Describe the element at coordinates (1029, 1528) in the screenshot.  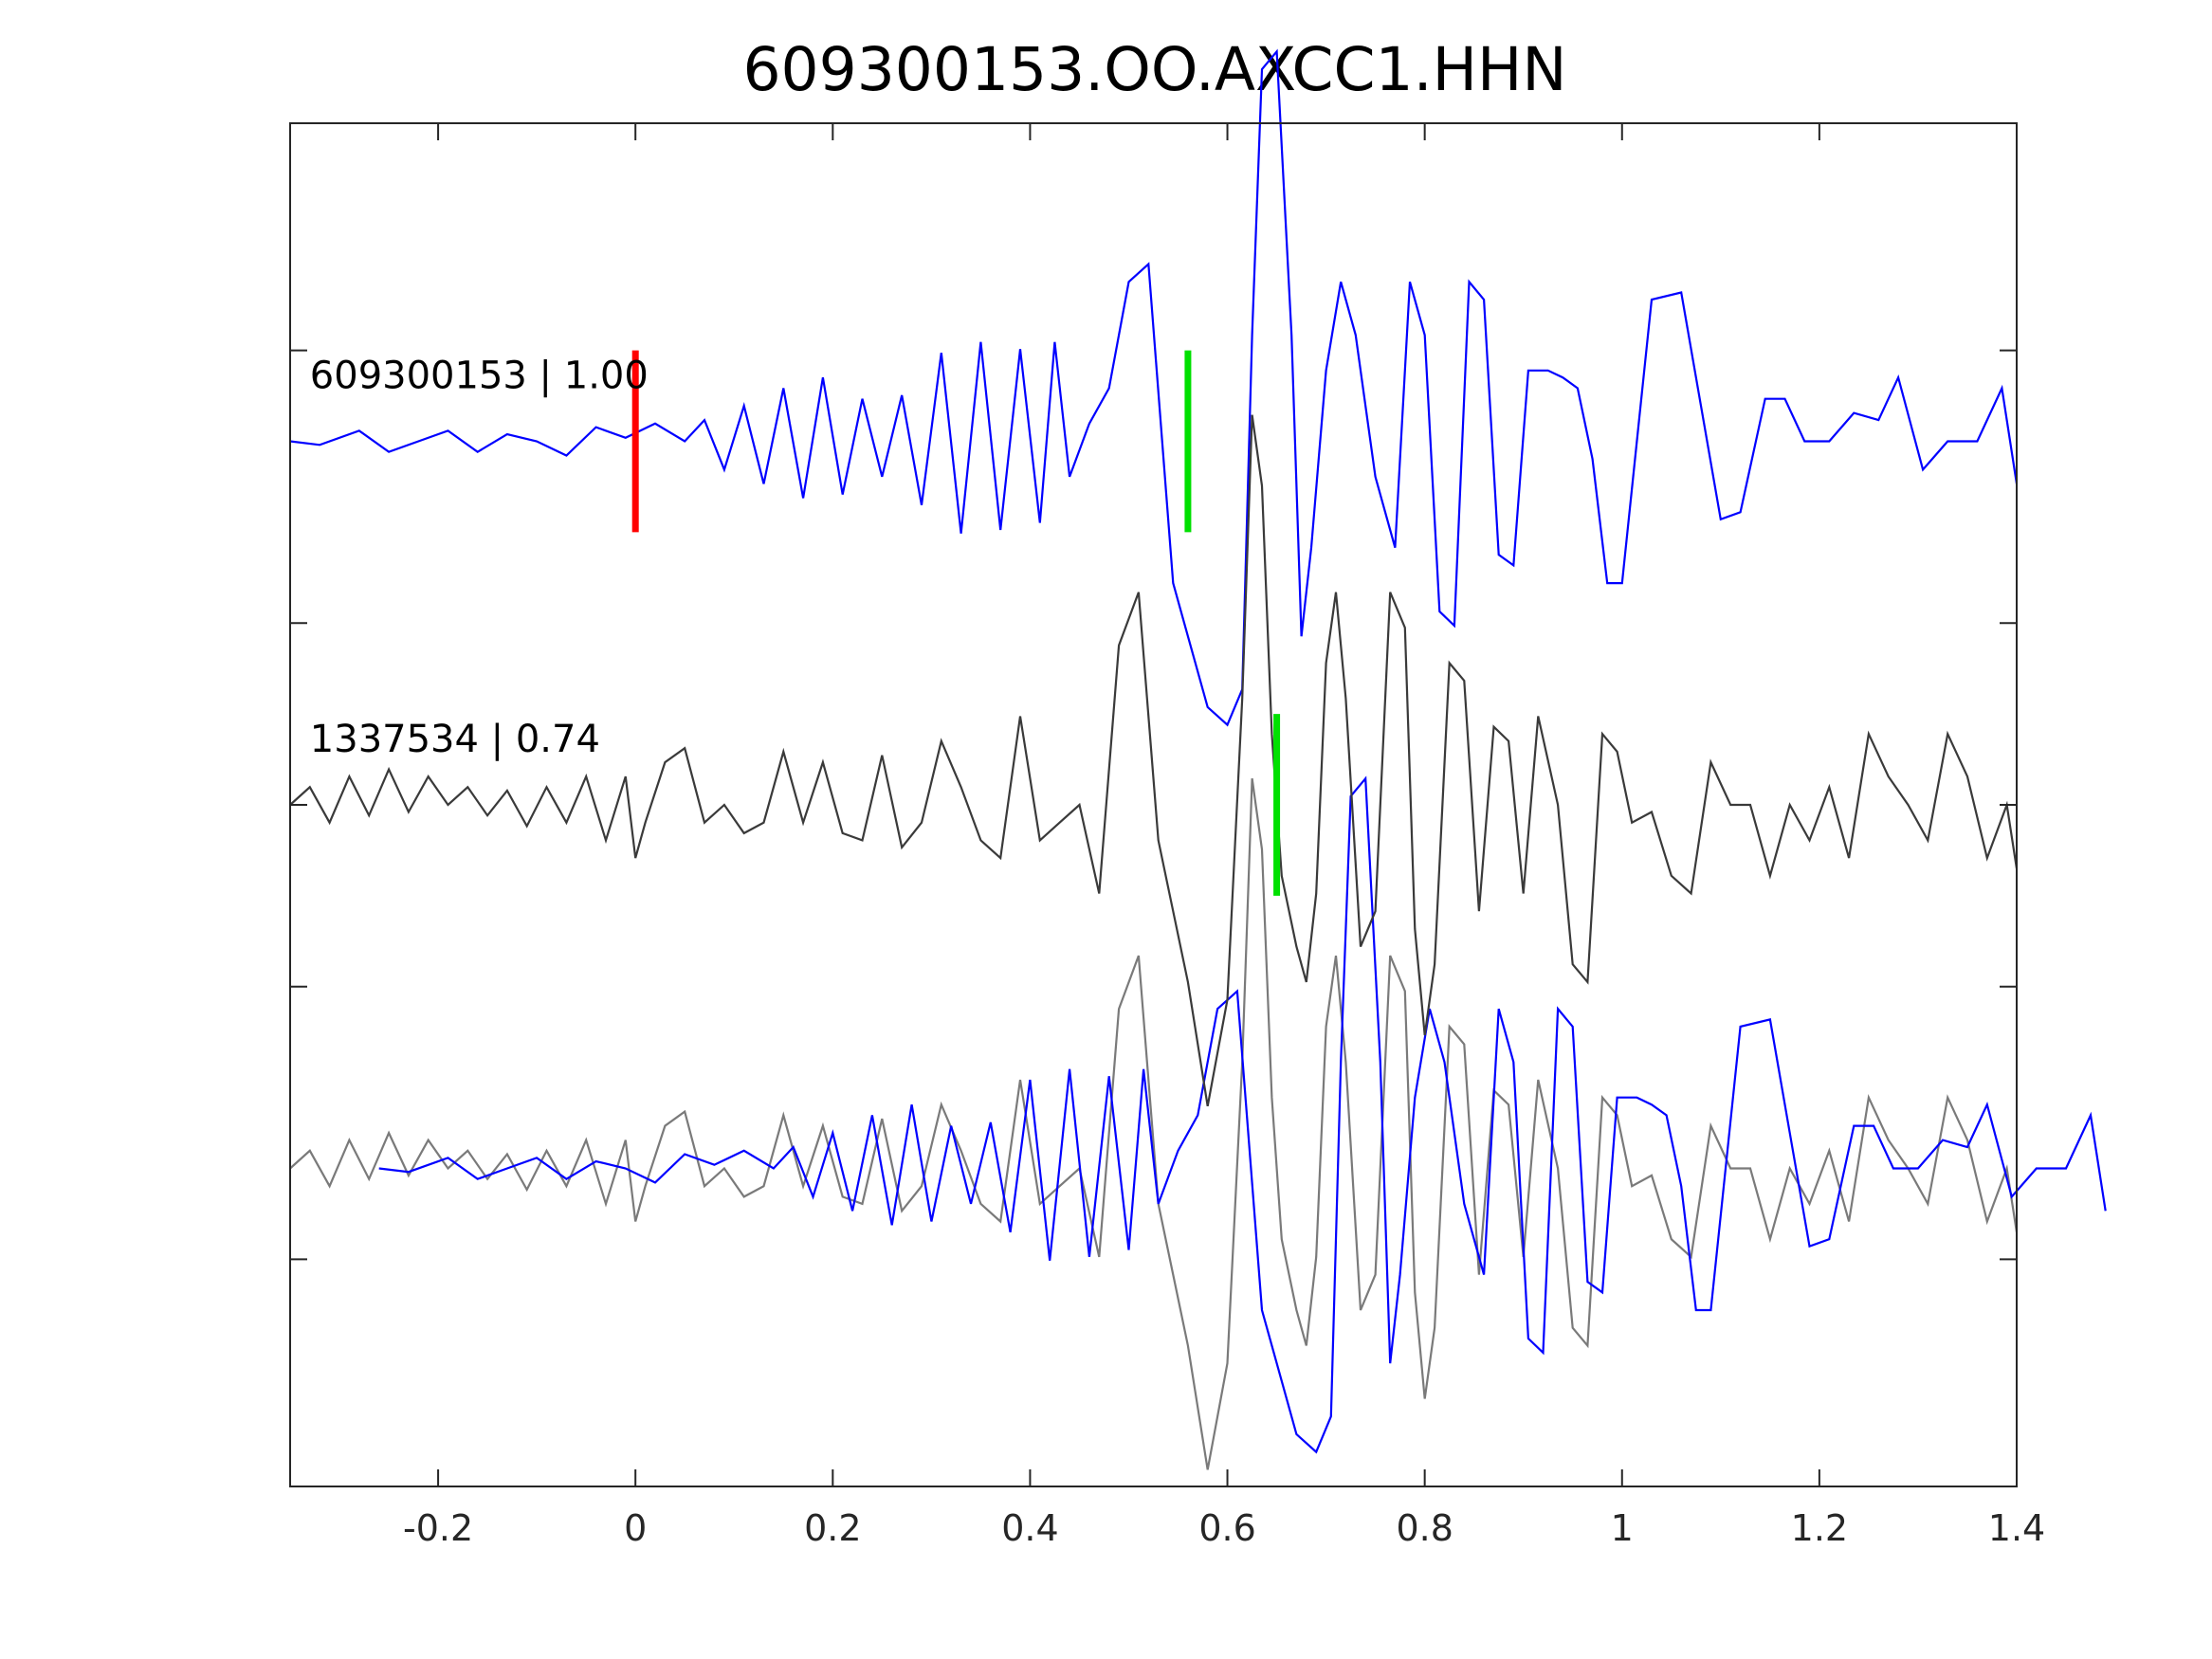
I see `x-tick-label-3: 0.4` at that location.